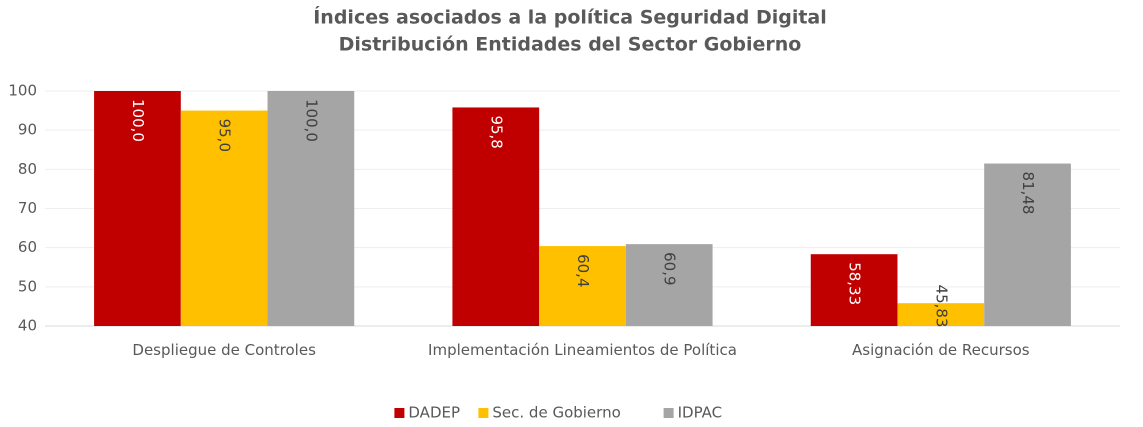 The height and width of the screenshot is (427, 1143). What do you see at coordinates (700, 413) in the screenshot?
I see `legend-label: IDPAC` at bounding box center [700, 413].